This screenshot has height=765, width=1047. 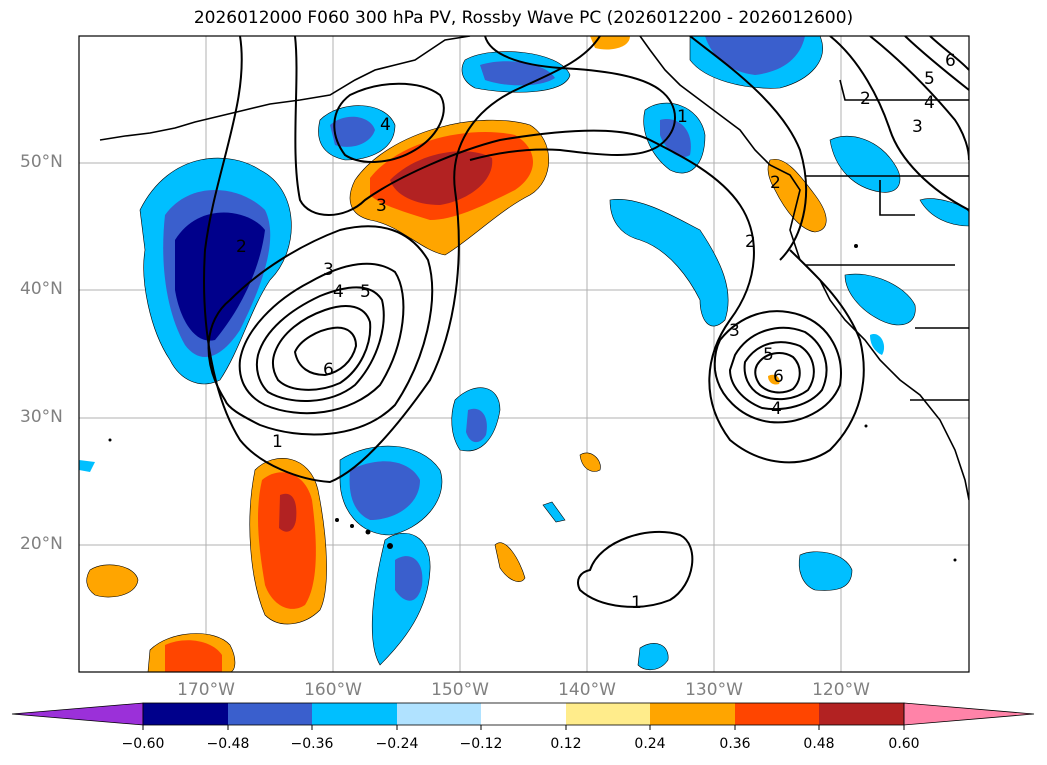 I want to click on colorbar-tick-label: 0.36, so click(x=735, y=744).